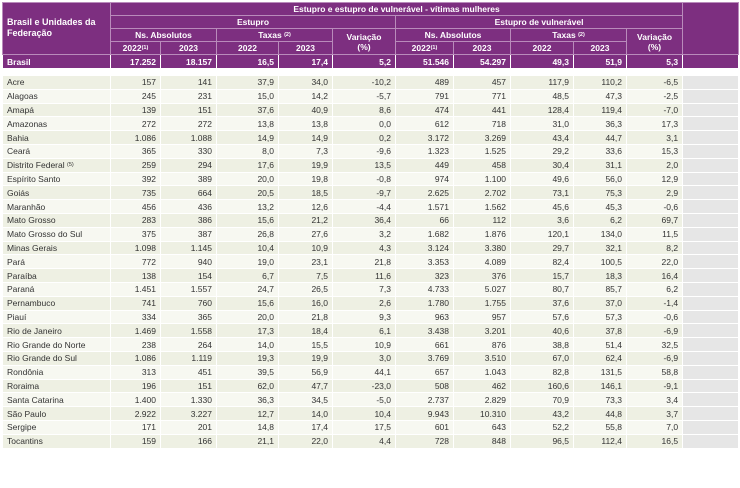  Describe the element at coordinates (364, 110) in the screenshot. I see `value-cell: 8,6` at that location.